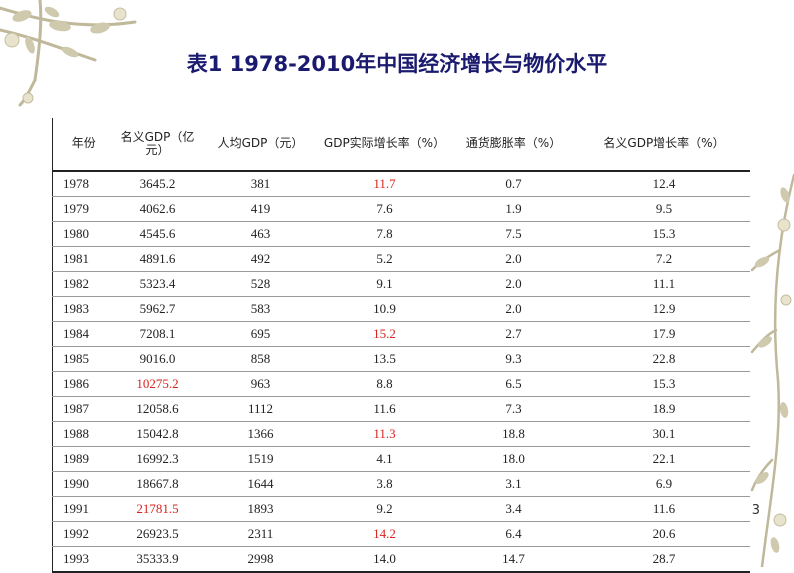  What do you see at coordinates (401, 434) in the screenshot?
I see `table-row: 1988 15042.8 1366 11.3 18.8 30.1` at bounding box center [401, 434].